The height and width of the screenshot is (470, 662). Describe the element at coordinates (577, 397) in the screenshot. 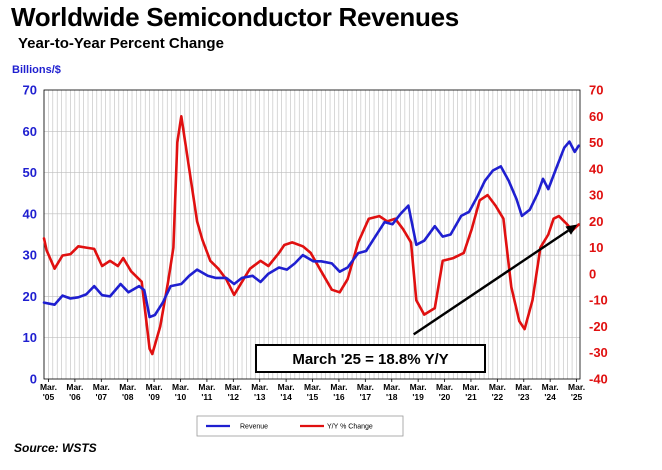

I see `x-tick-label-year: '25` at that location.